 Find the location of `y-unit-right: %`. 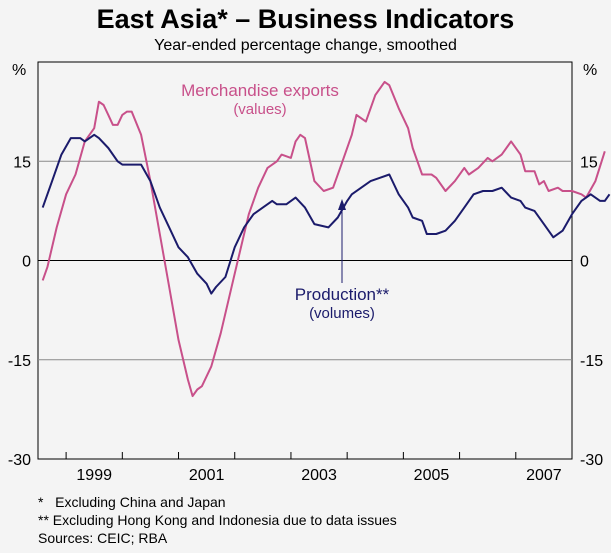

y-unit-right: % is located at coordinates (590, 70).